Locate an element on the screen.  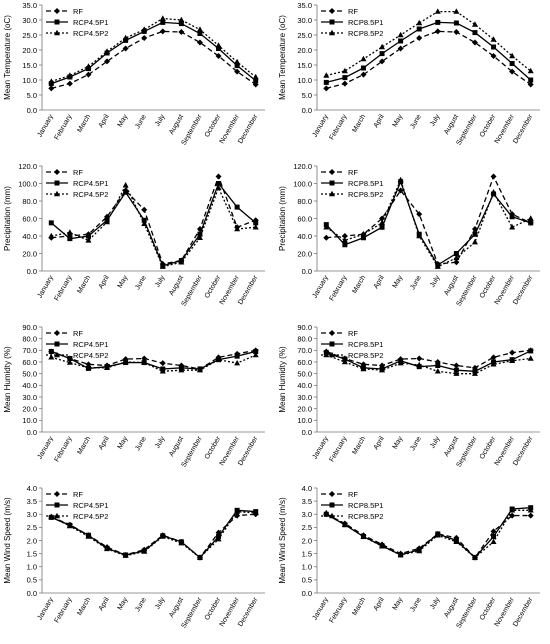
y-tick-label: 0.0 is located at coordinates (307, 593).